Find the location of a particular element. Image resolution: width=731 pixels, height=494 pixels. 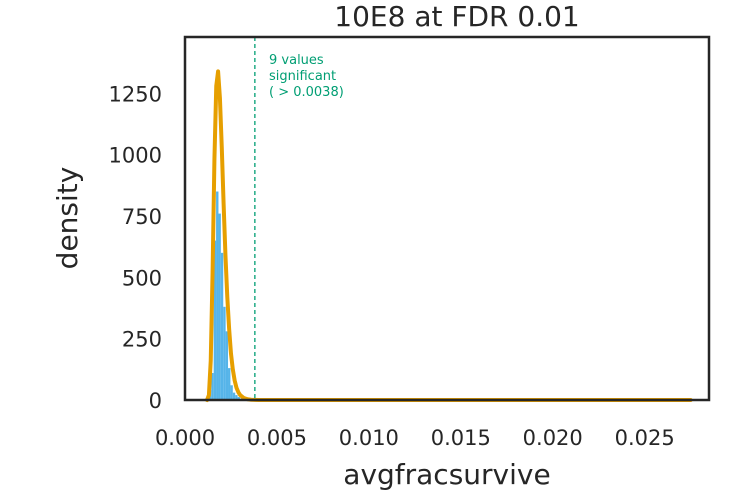

threshold-label-line-1: 9 values is located at coordinates (296, 60).